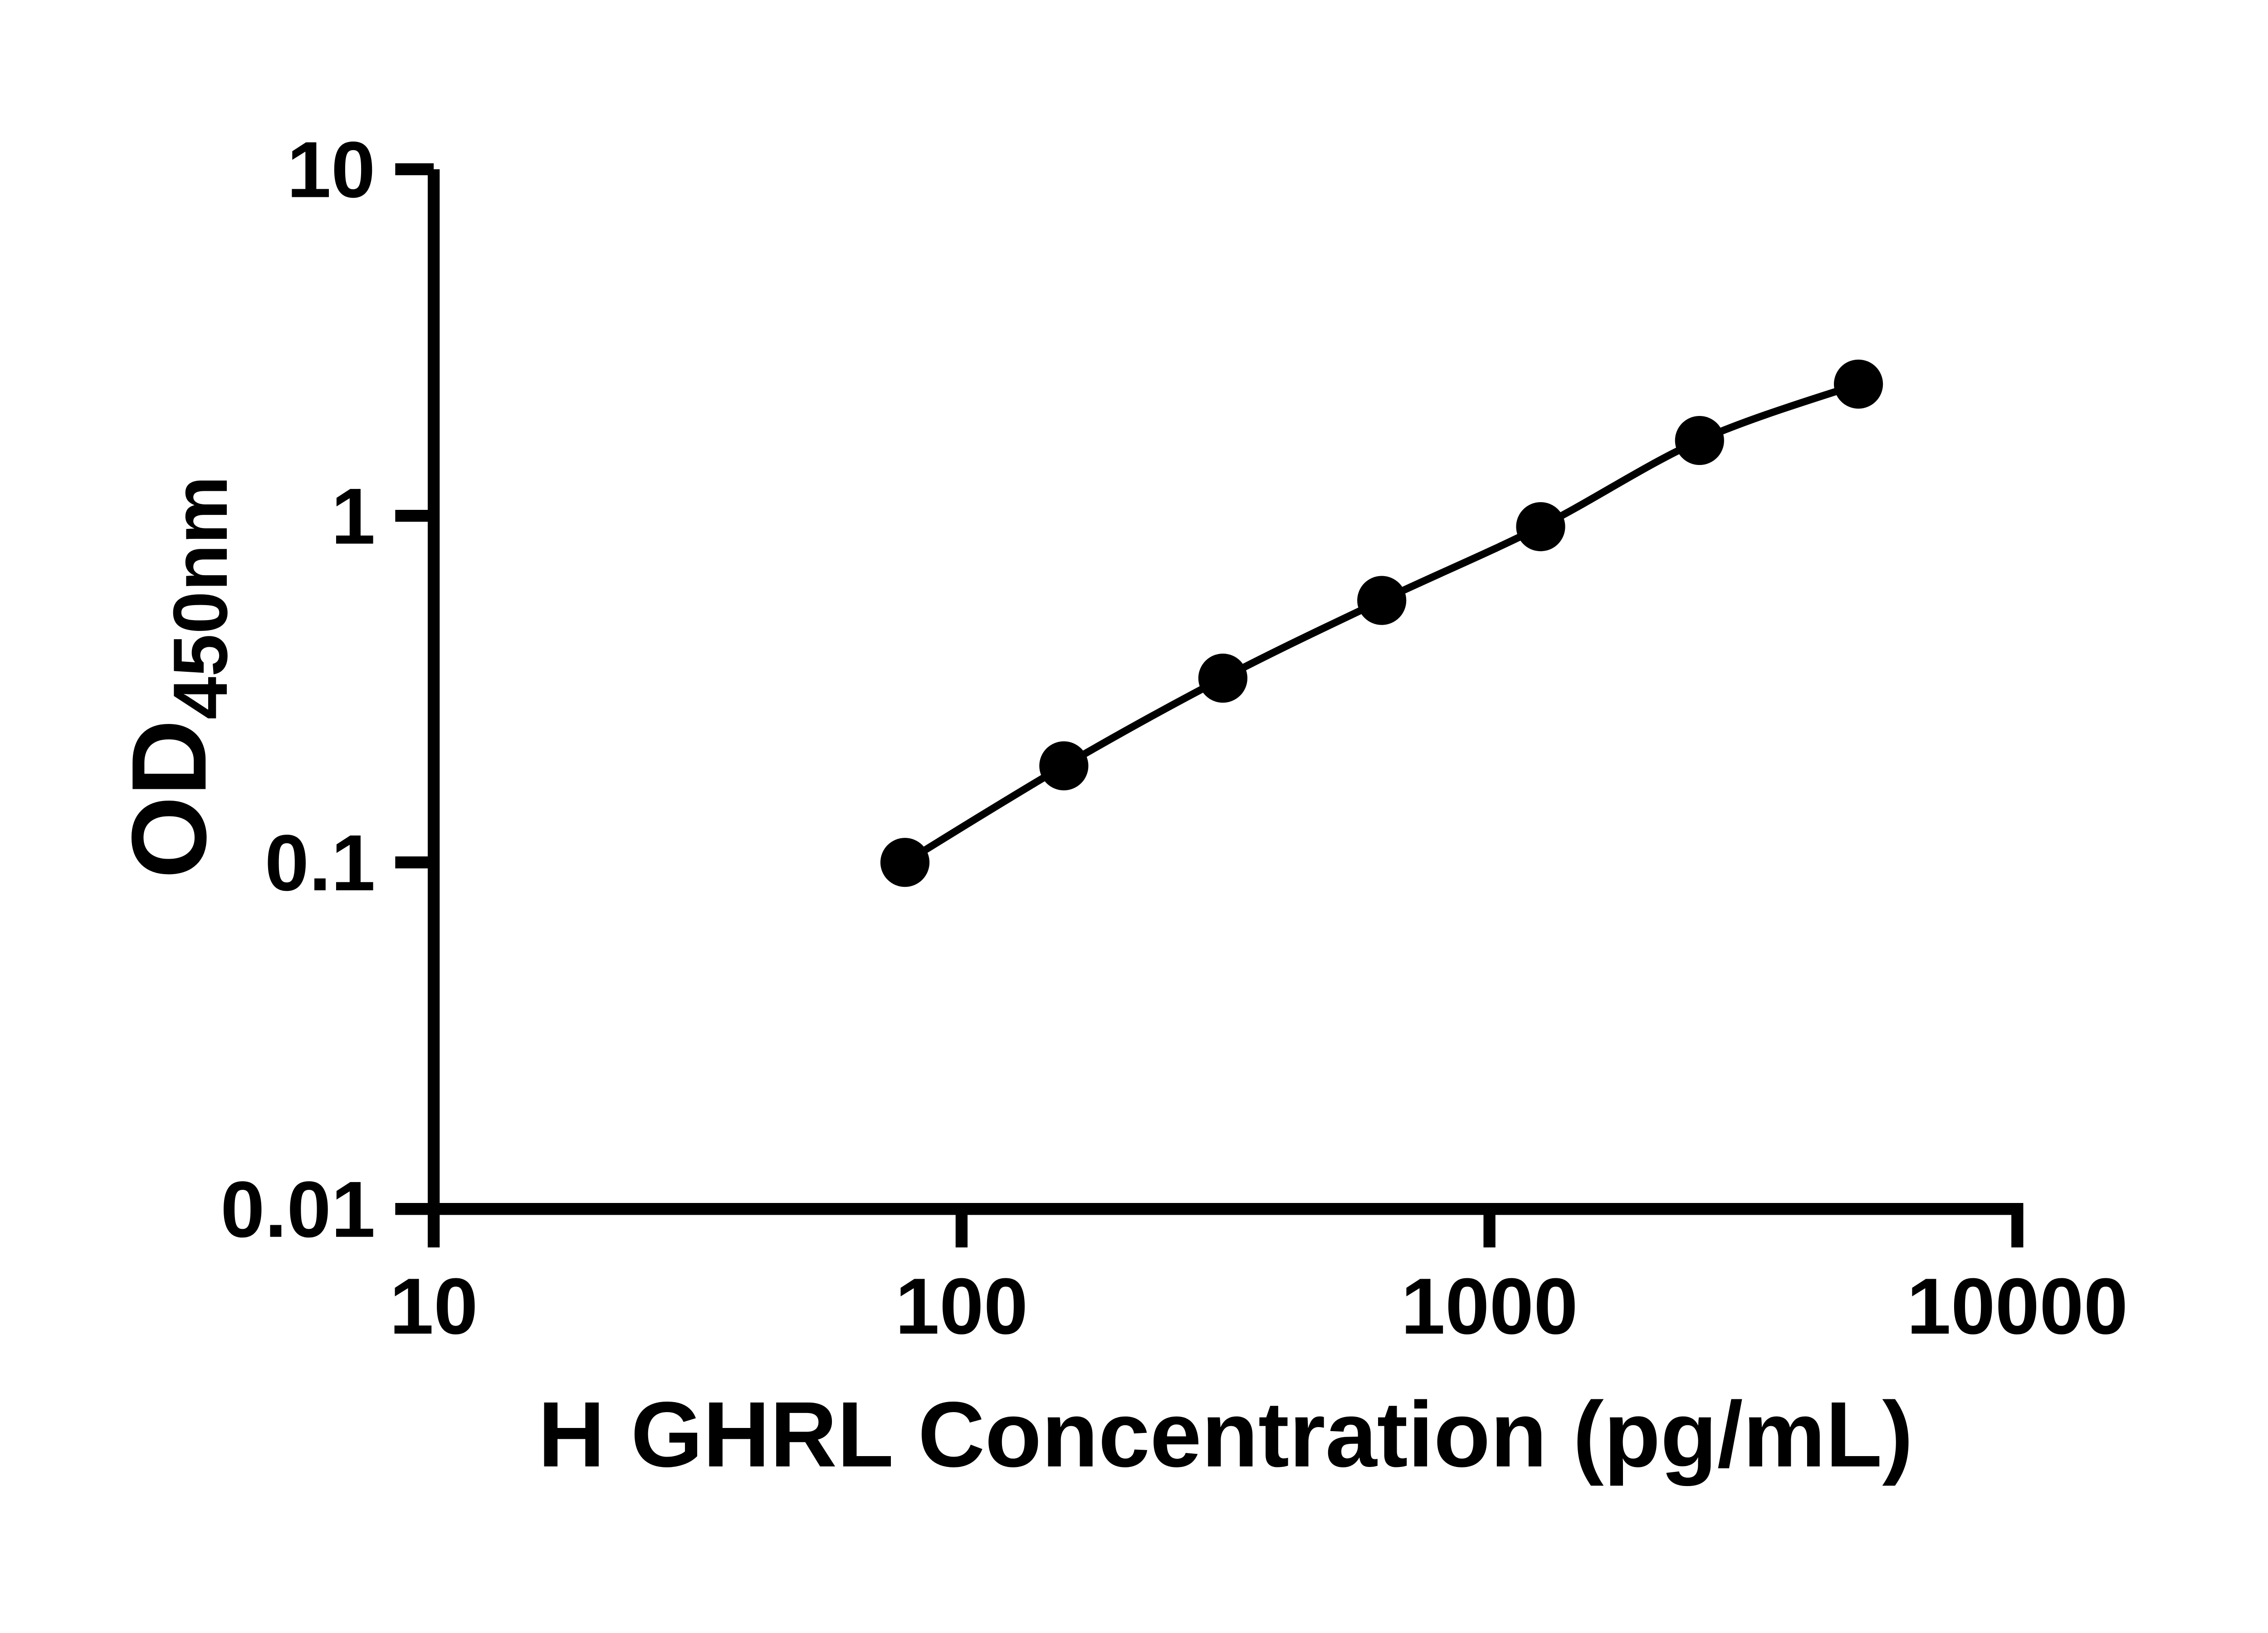 This screenshot has width=2268, height=1633. What do you see at coordinates (353, 516) in the screenshot?
I see `y-tick-label: 1` at bounding box center [353, 516].